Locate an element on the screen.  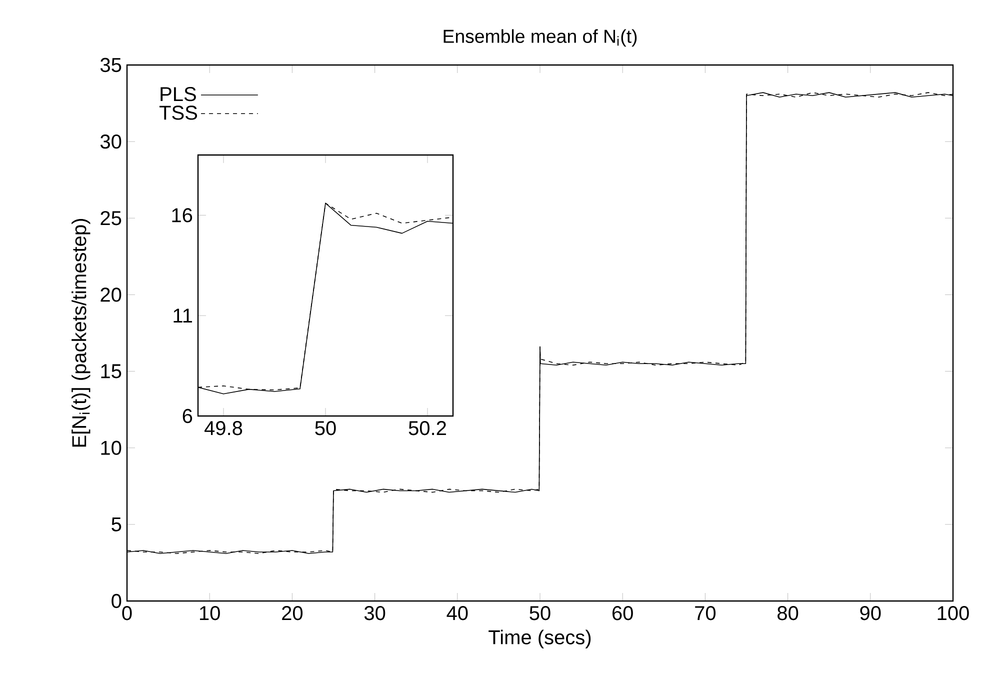
x-tick-label: 100 is located at coordinates (953, 613).